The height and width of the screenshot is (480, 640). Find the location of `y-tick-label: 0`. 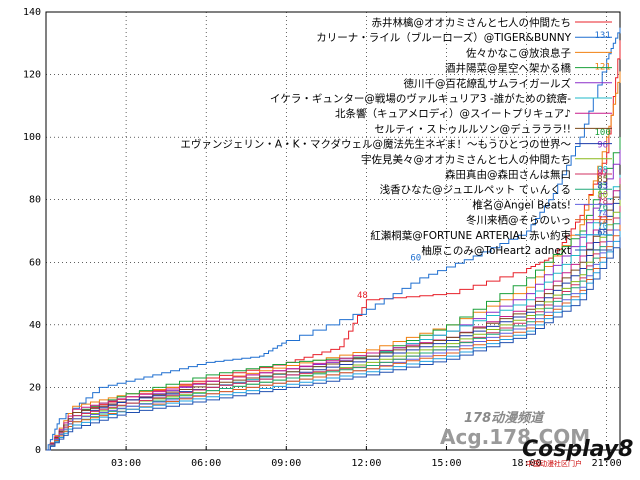

y-tick-label: 0 is located at coordinates (38, 450).